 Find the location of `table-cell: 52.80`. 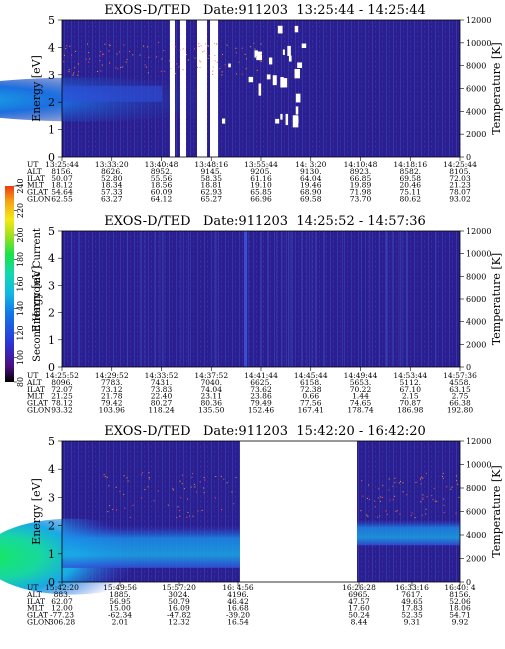

table-cell: 52.80 is located at coordinates (112, 178).